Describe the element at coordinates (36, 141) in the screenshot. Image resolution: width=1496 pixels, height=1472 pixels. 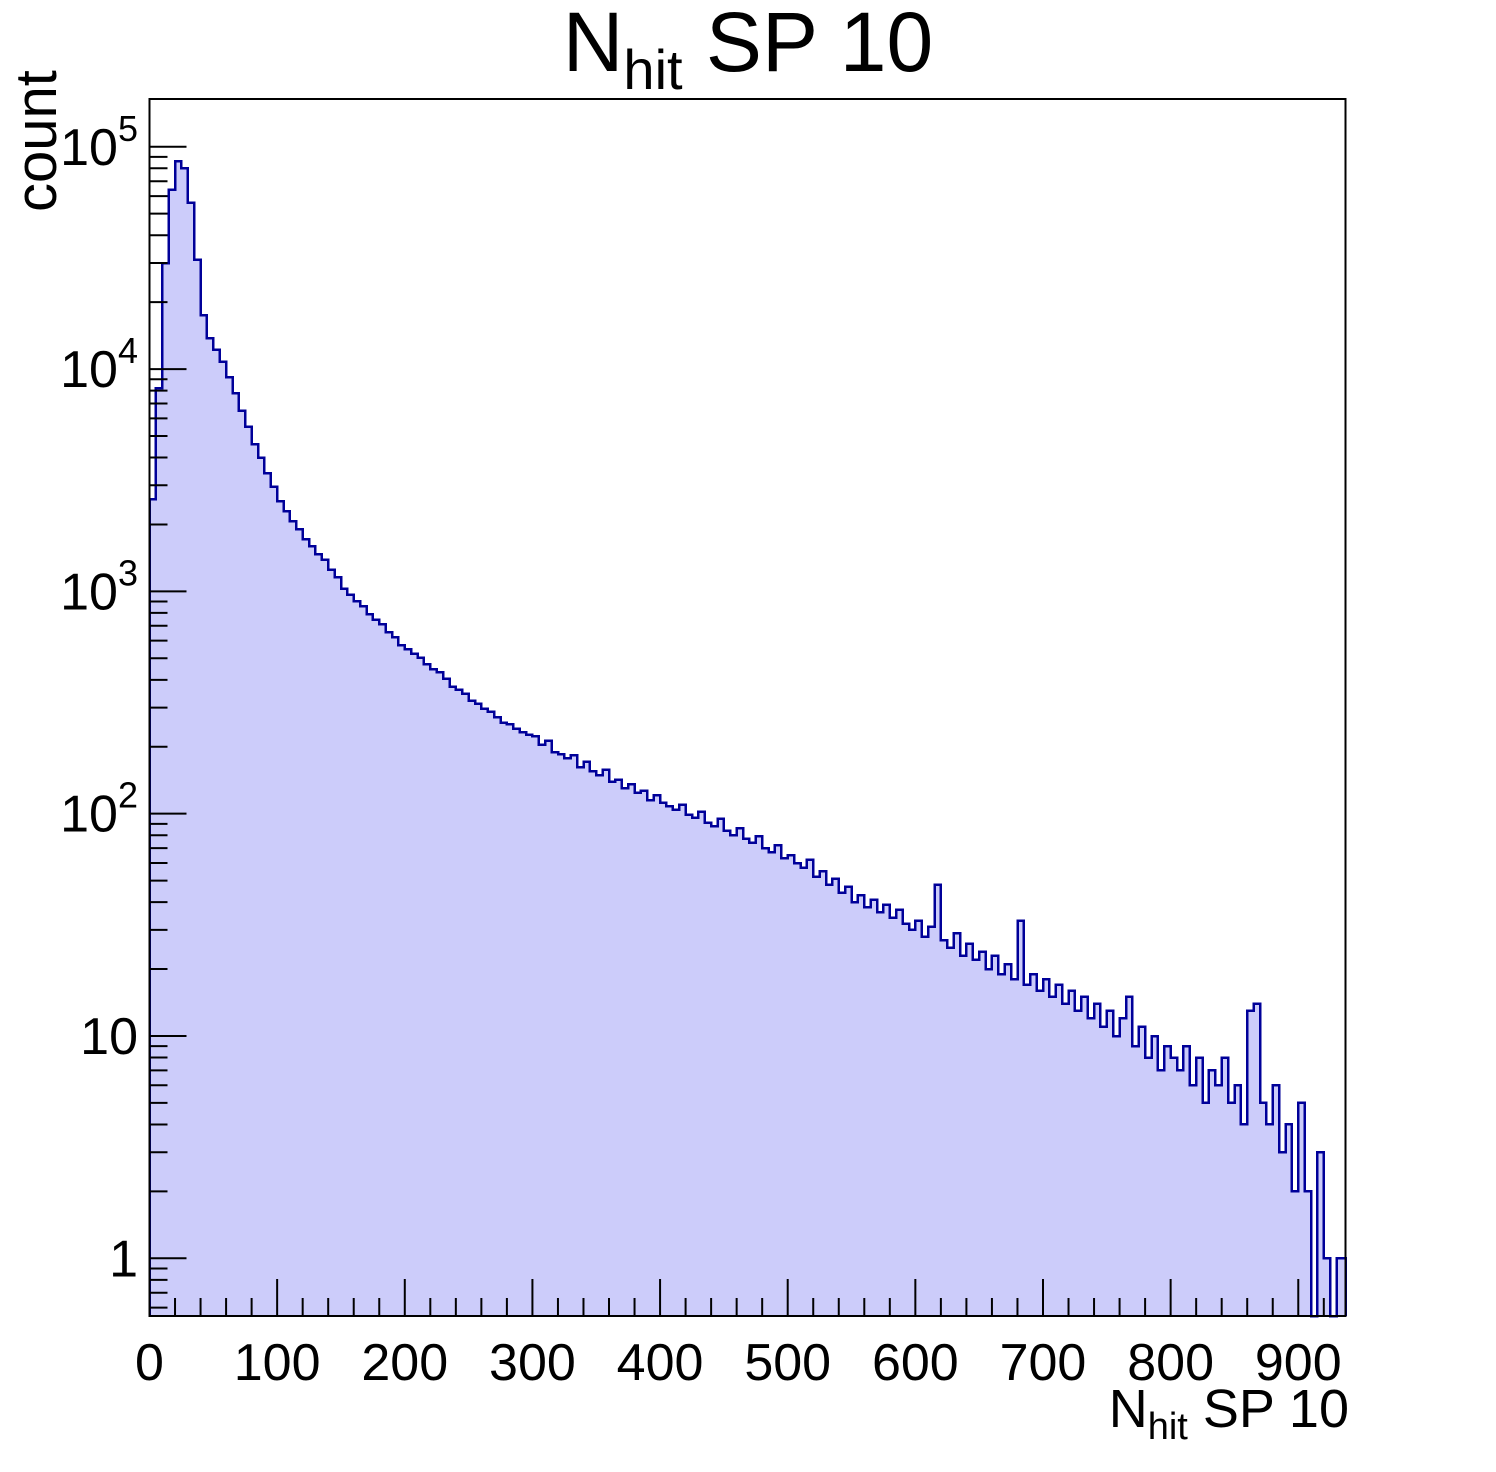
I see `y-axis-title: count` at that location.